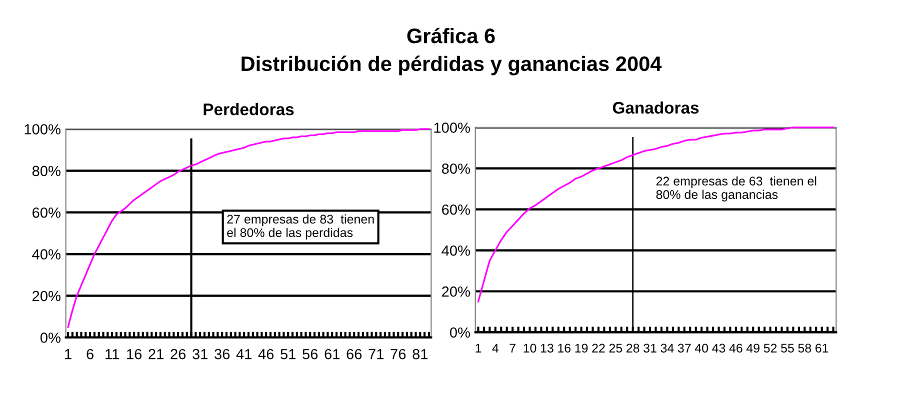 The image size is (902, 397). Describe the element at coordinates (719, 348) in the screenshot. I see `x-tick-label: 43` at that location.